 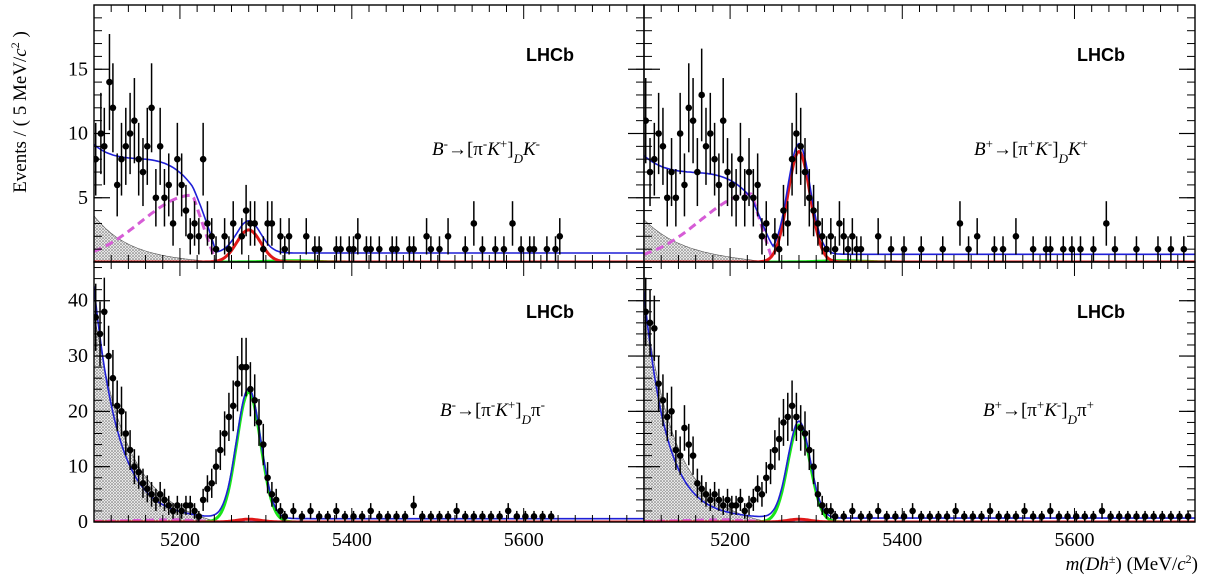 I want to click on decay-label: B+→[π+K-]Dπ+, so click(x=1038, y=412).